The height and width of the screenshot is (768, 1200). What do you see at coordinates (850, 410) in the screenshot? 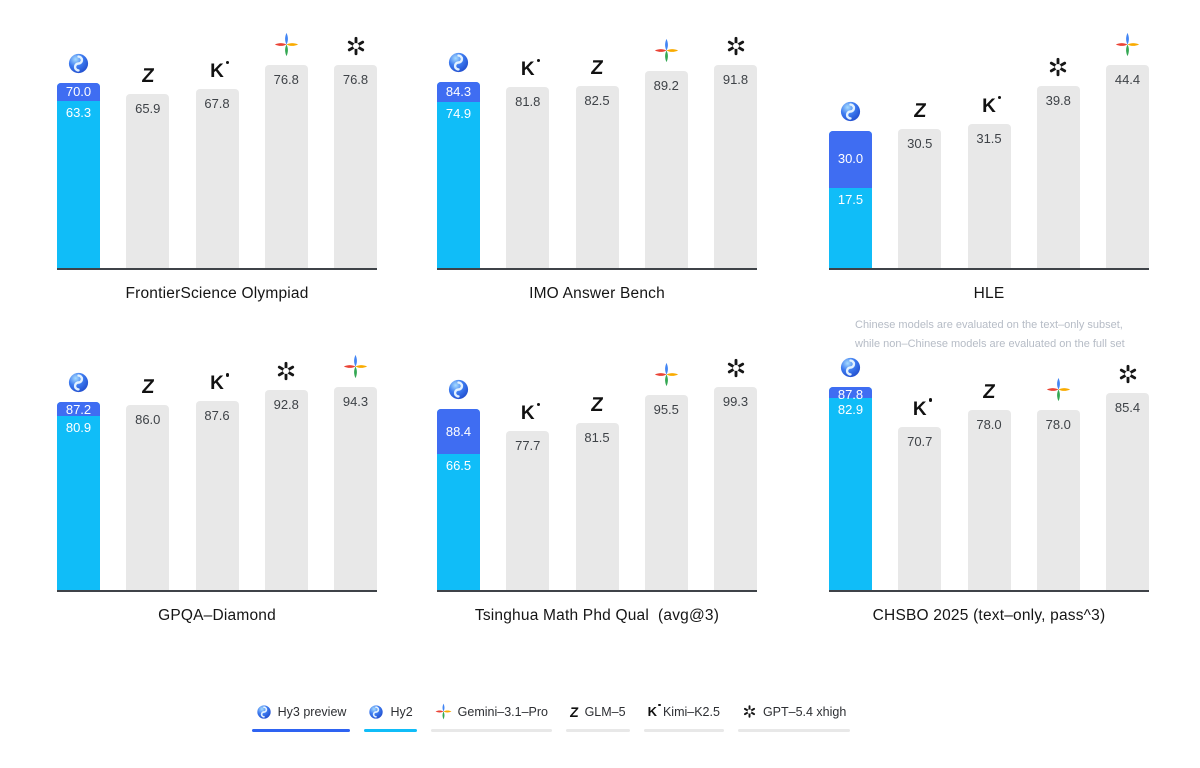
I see `bar-value-label: 82.9` at bounding box center [850, 410].